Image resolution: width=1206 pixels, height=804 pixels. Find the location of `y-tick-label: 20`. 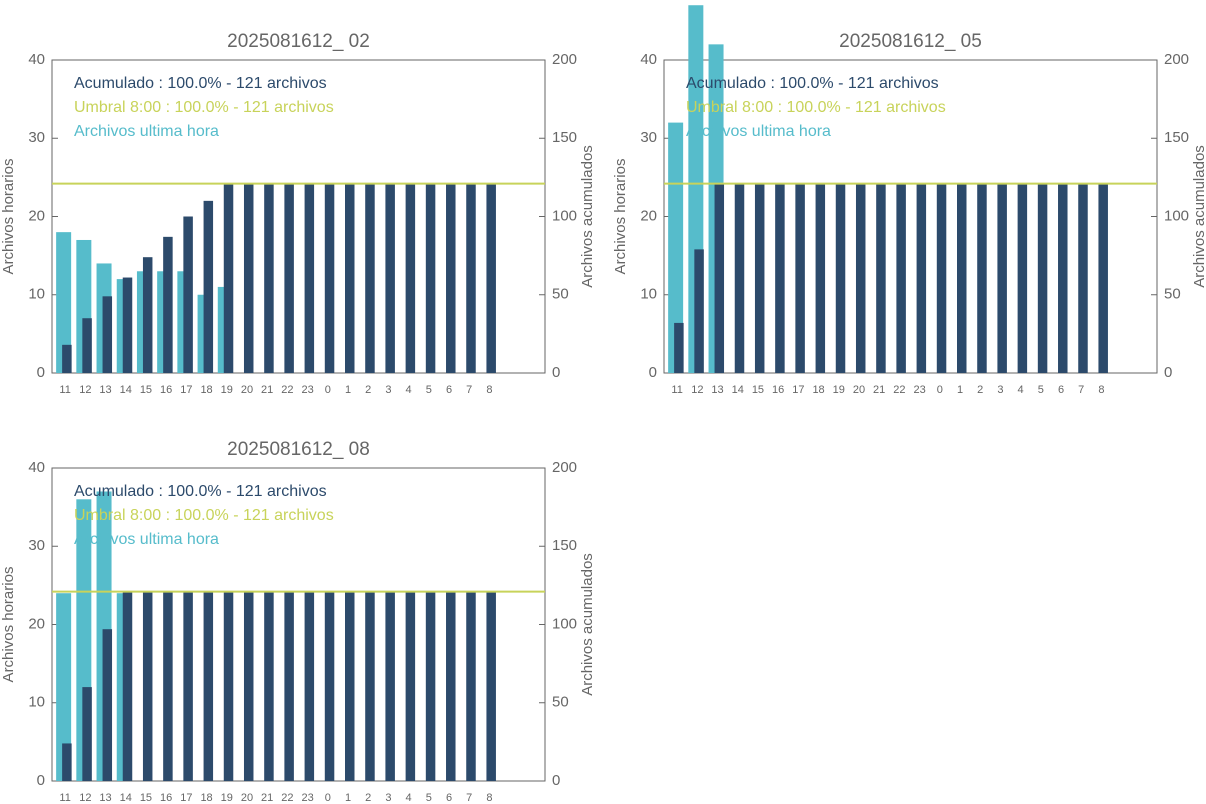

y-tick-label: 20 is located at coordinates (36, 623).